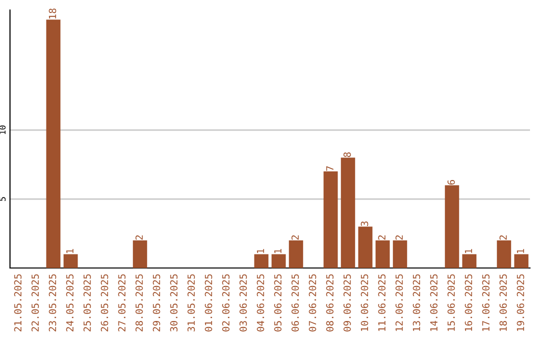 The image size is (540, 340). Describe the element at coordinates (399, 302) in the screenshot. I see `x-tick-label: 12.06.2025` at that location.